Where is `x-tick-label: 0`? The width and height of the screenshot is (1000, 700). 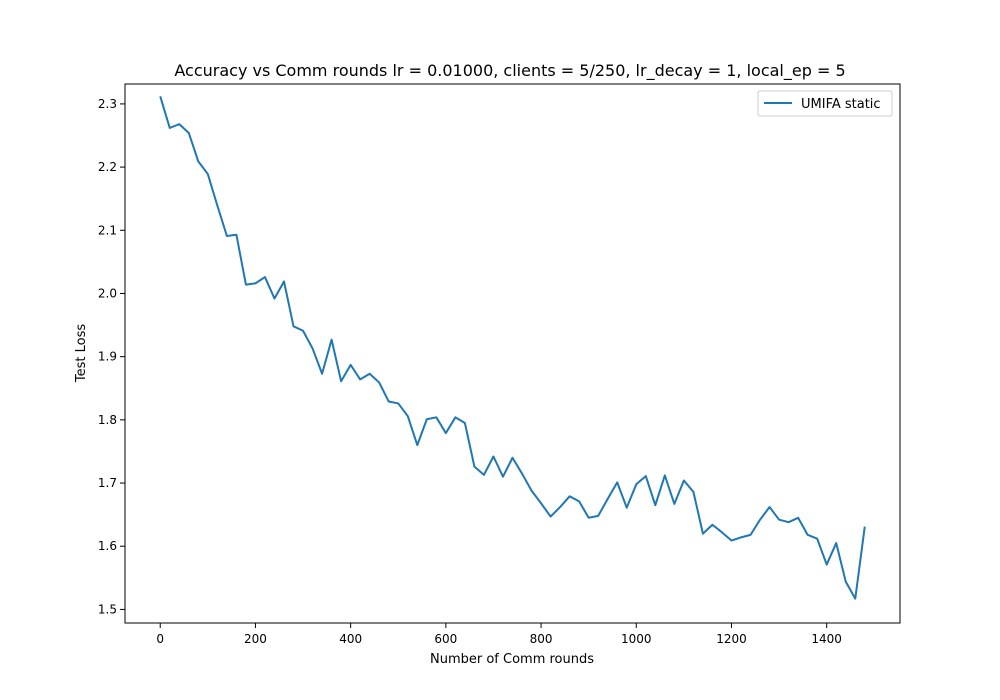 x-tick-label: 0 is located at coordinates (160, 639).